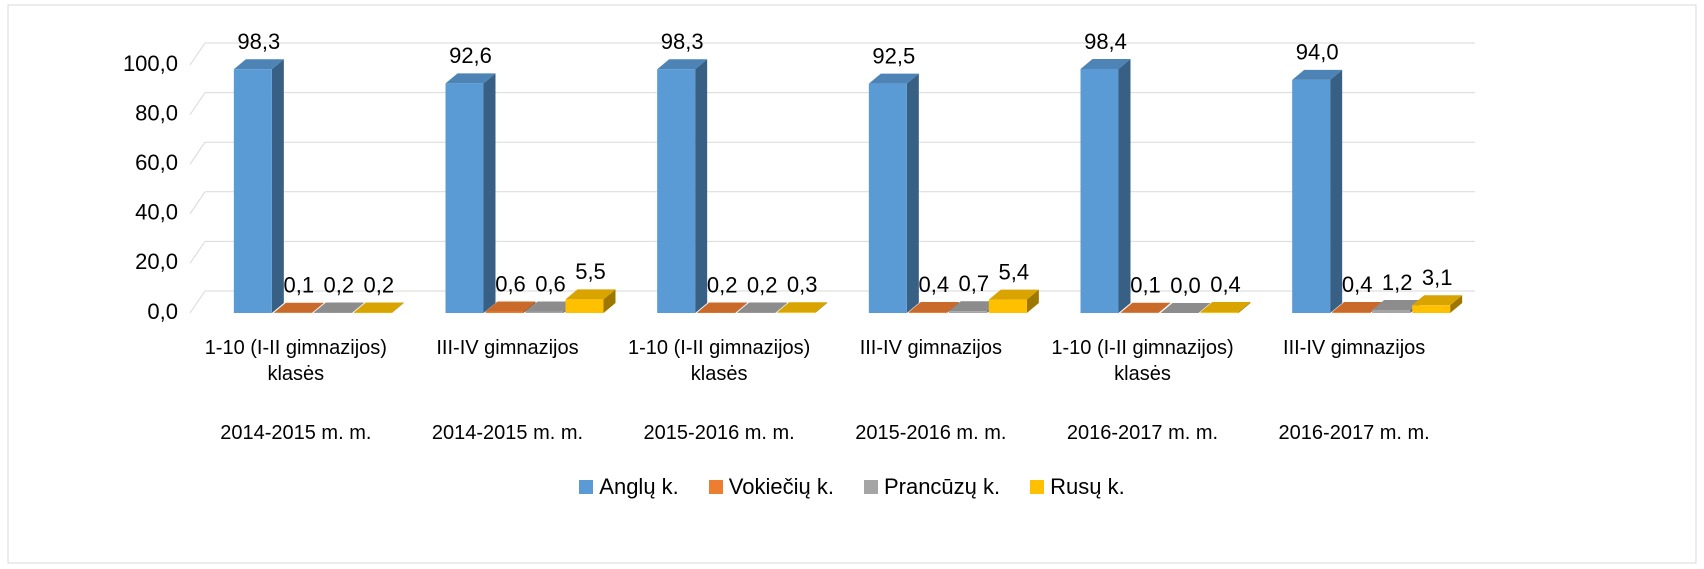 This screenshot has height=569, width=1704. I want to click on legend-label: Vokiečių k., so click(781, 486).